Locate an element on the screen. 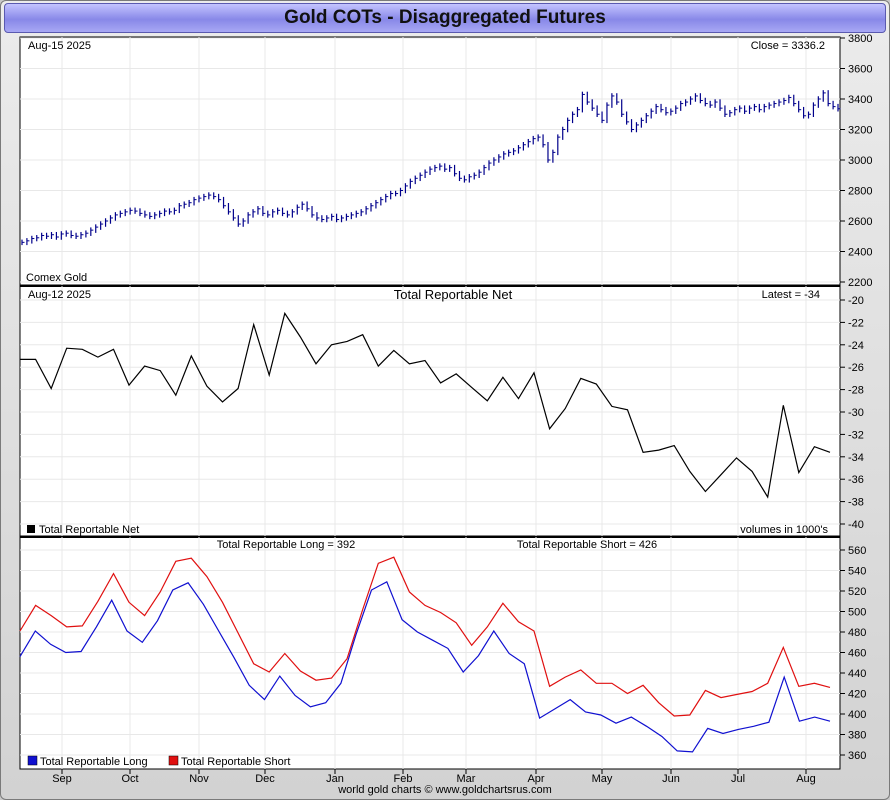  y-tick-label: -22 is located at coordinates (856, 323).